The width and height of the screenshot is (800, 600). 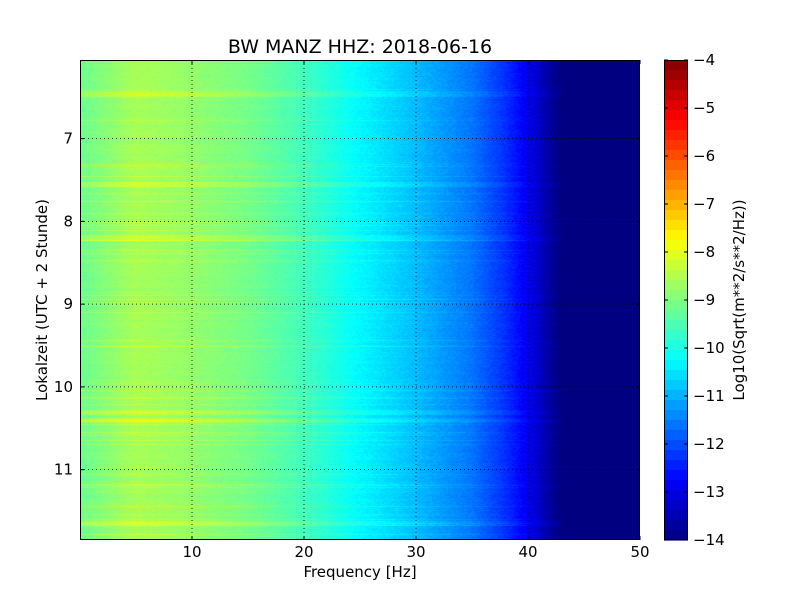 What do you see at coordinates (709, 396) in the screenshot?
I see `colorbar-tick-label: −11` at bounding box center [709, 396].